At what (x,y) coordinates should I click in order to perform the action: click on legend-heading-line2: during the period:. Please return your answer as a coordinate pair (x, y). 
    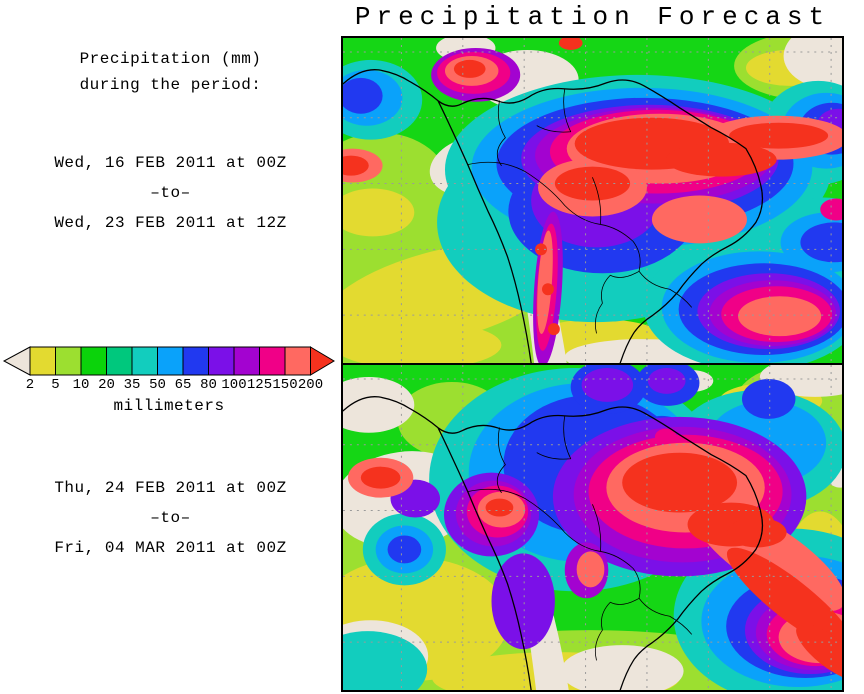
    Looking at the image, I should click on (170, 85).